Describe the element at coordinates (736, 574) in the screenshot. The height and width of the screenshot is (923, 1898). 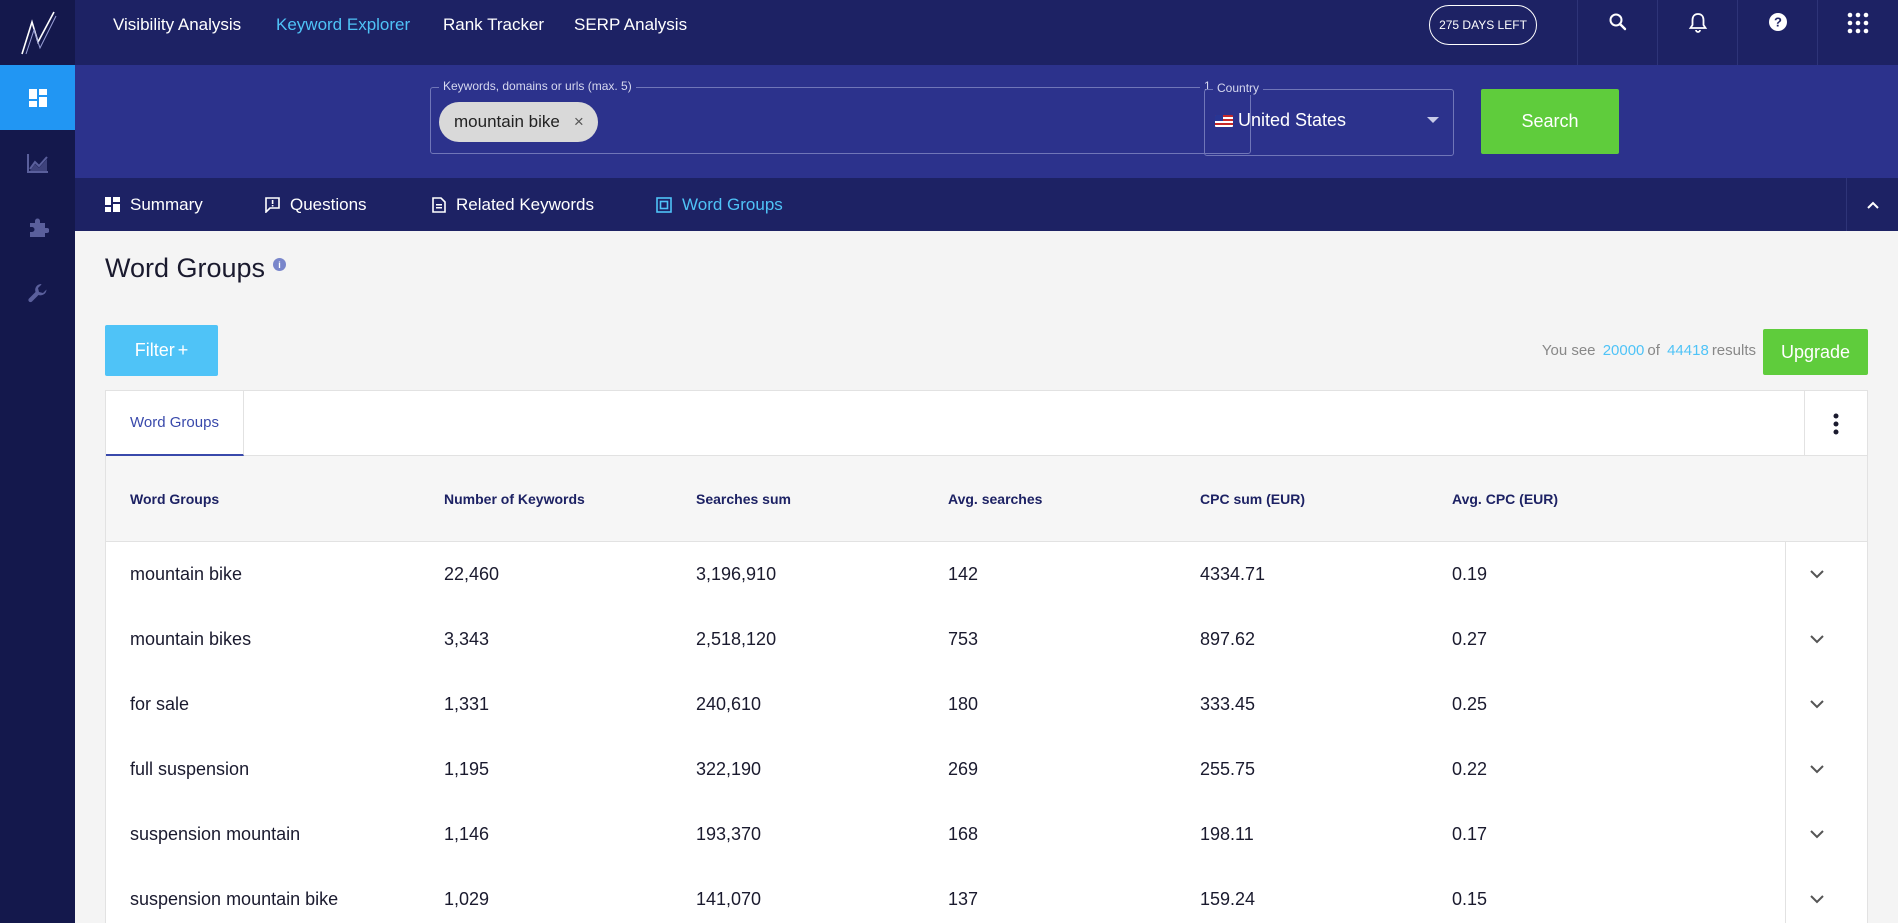
I see `cell-searches-sum: 3,196,910` at that location.